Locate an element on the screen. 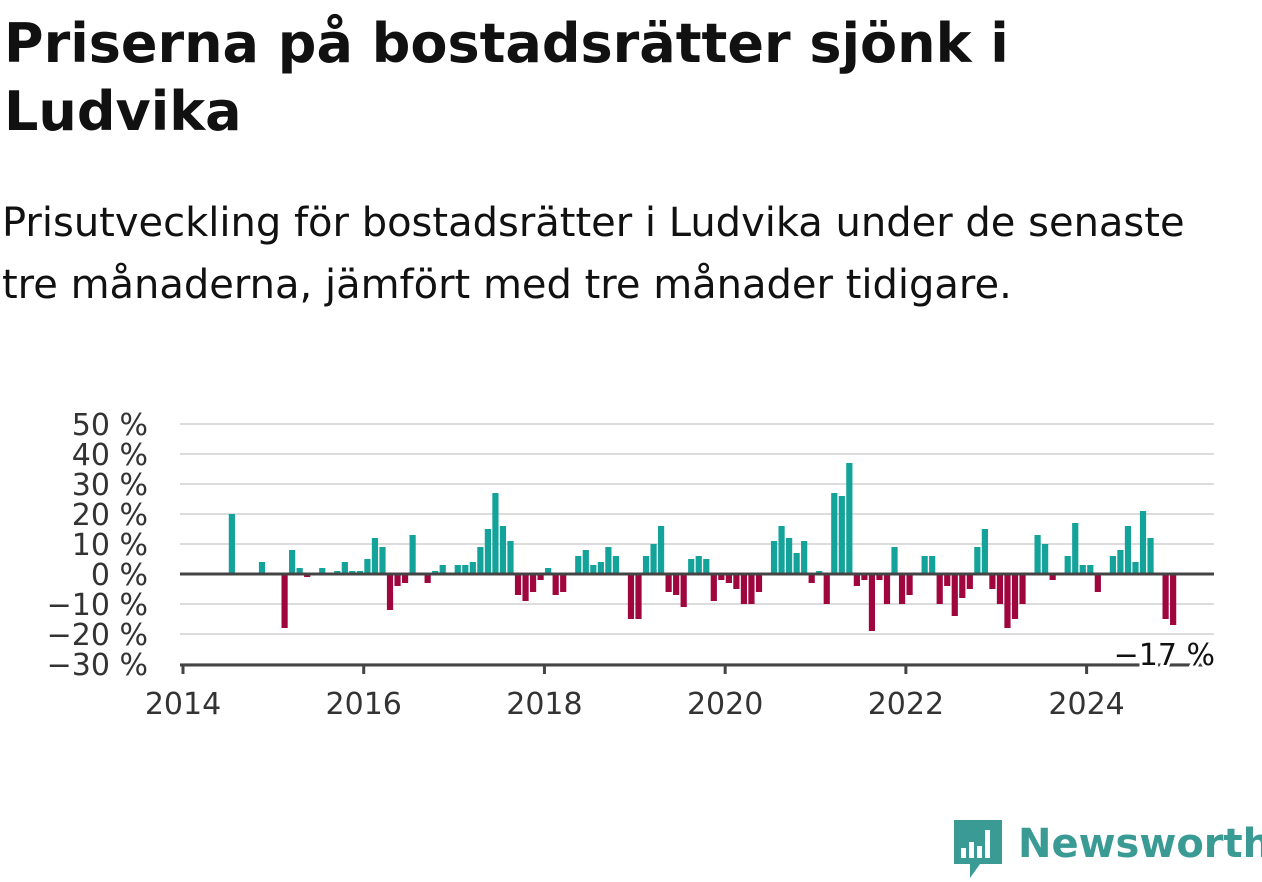 This screenshot has height=882, width=1262. y-axis-ticks: 50 %40 %30 %20 %10 %0 %−10 %−20 %−30 % is located at coordinates (97, 545).